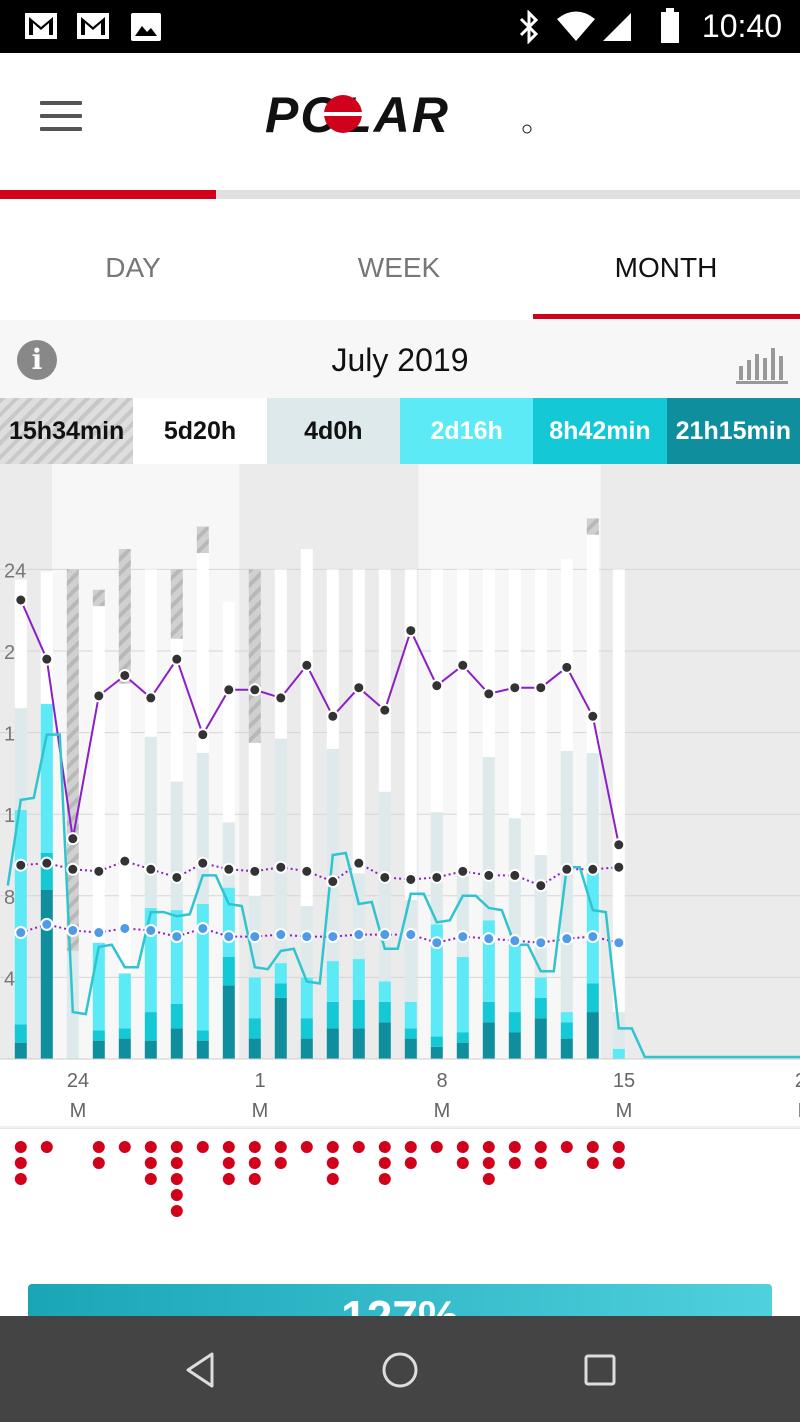 Image resolution: width=800 pixels, height=1422 pixels. I want to click on info-icon: i, so click(37, 360).